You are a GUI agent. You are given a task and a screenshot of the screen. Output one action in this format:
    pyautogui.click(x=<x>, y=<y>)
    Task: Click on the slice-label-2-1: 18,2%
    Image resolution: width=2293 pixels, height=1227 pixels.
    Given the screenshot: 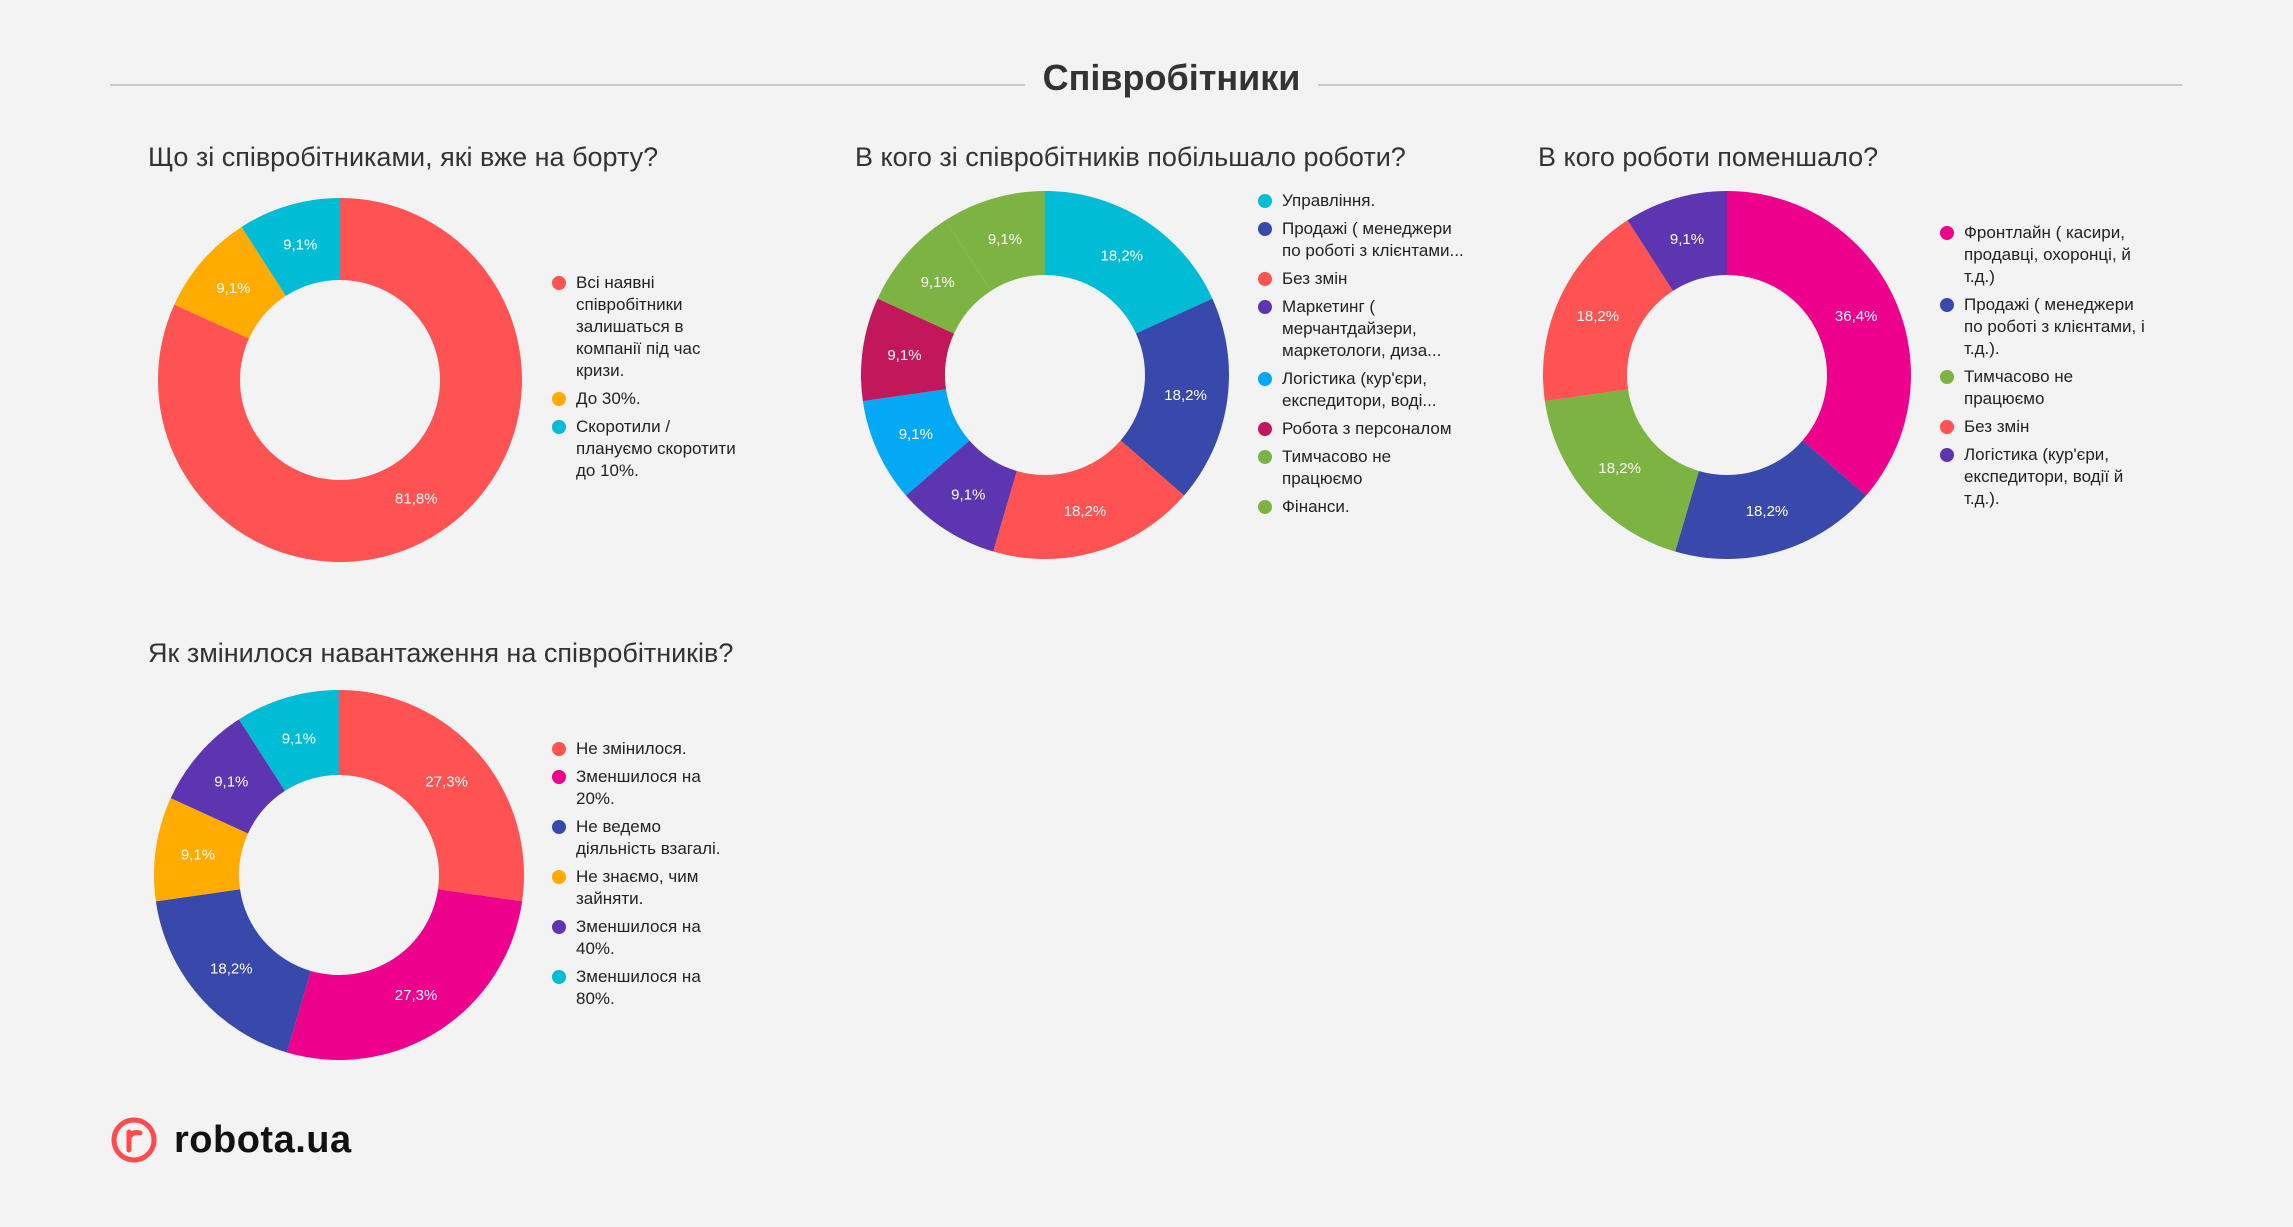 What is the action you would take?
    pyautogui.click(x=1767, y=511)
    